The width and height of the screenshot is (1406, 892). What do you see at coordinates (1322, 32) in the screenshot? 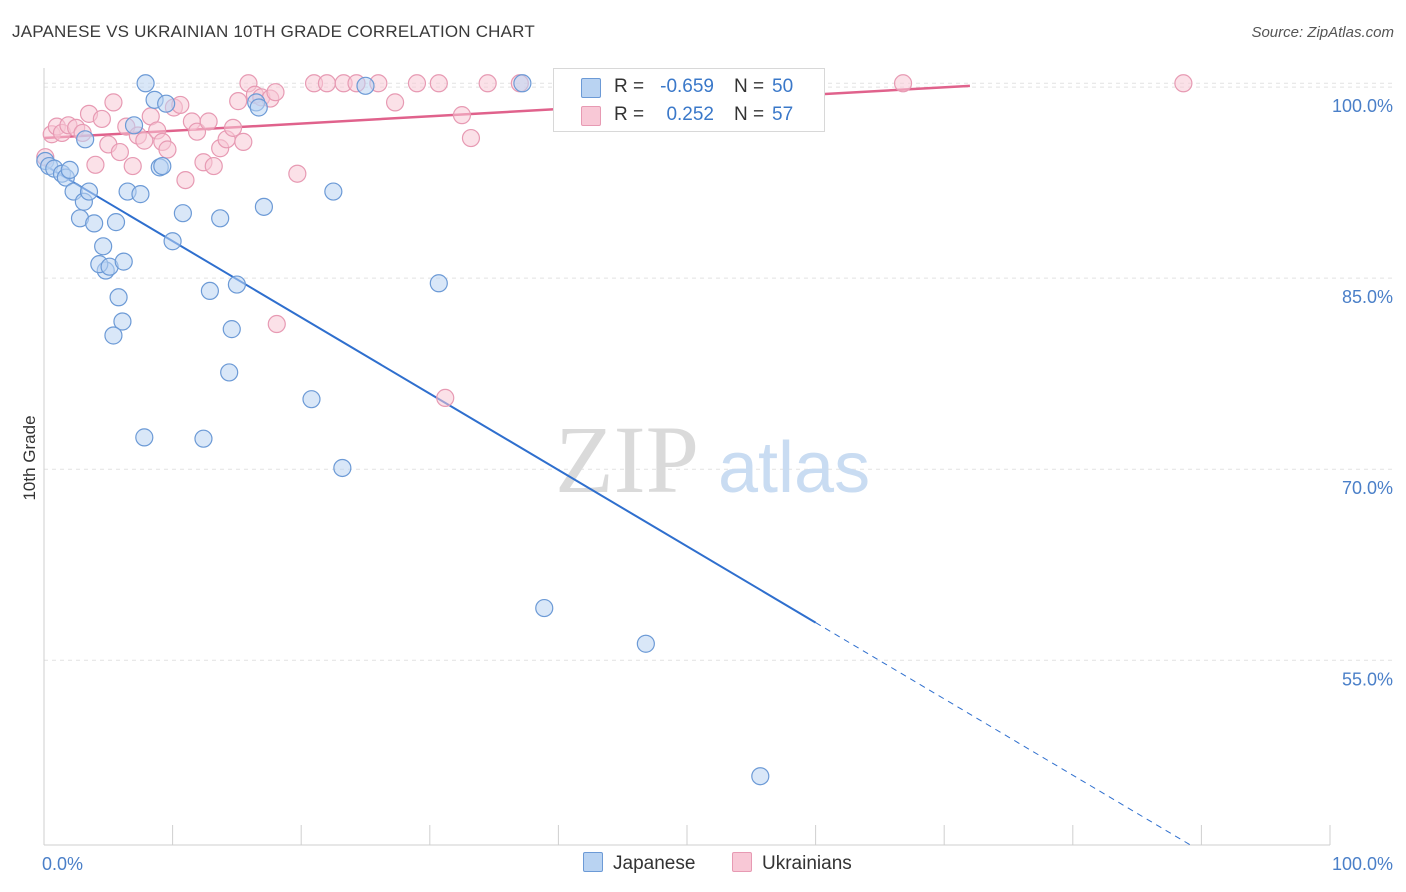
I see `source-credit: Source: ZipAtlas.com` at bounding box center [1322, 32].